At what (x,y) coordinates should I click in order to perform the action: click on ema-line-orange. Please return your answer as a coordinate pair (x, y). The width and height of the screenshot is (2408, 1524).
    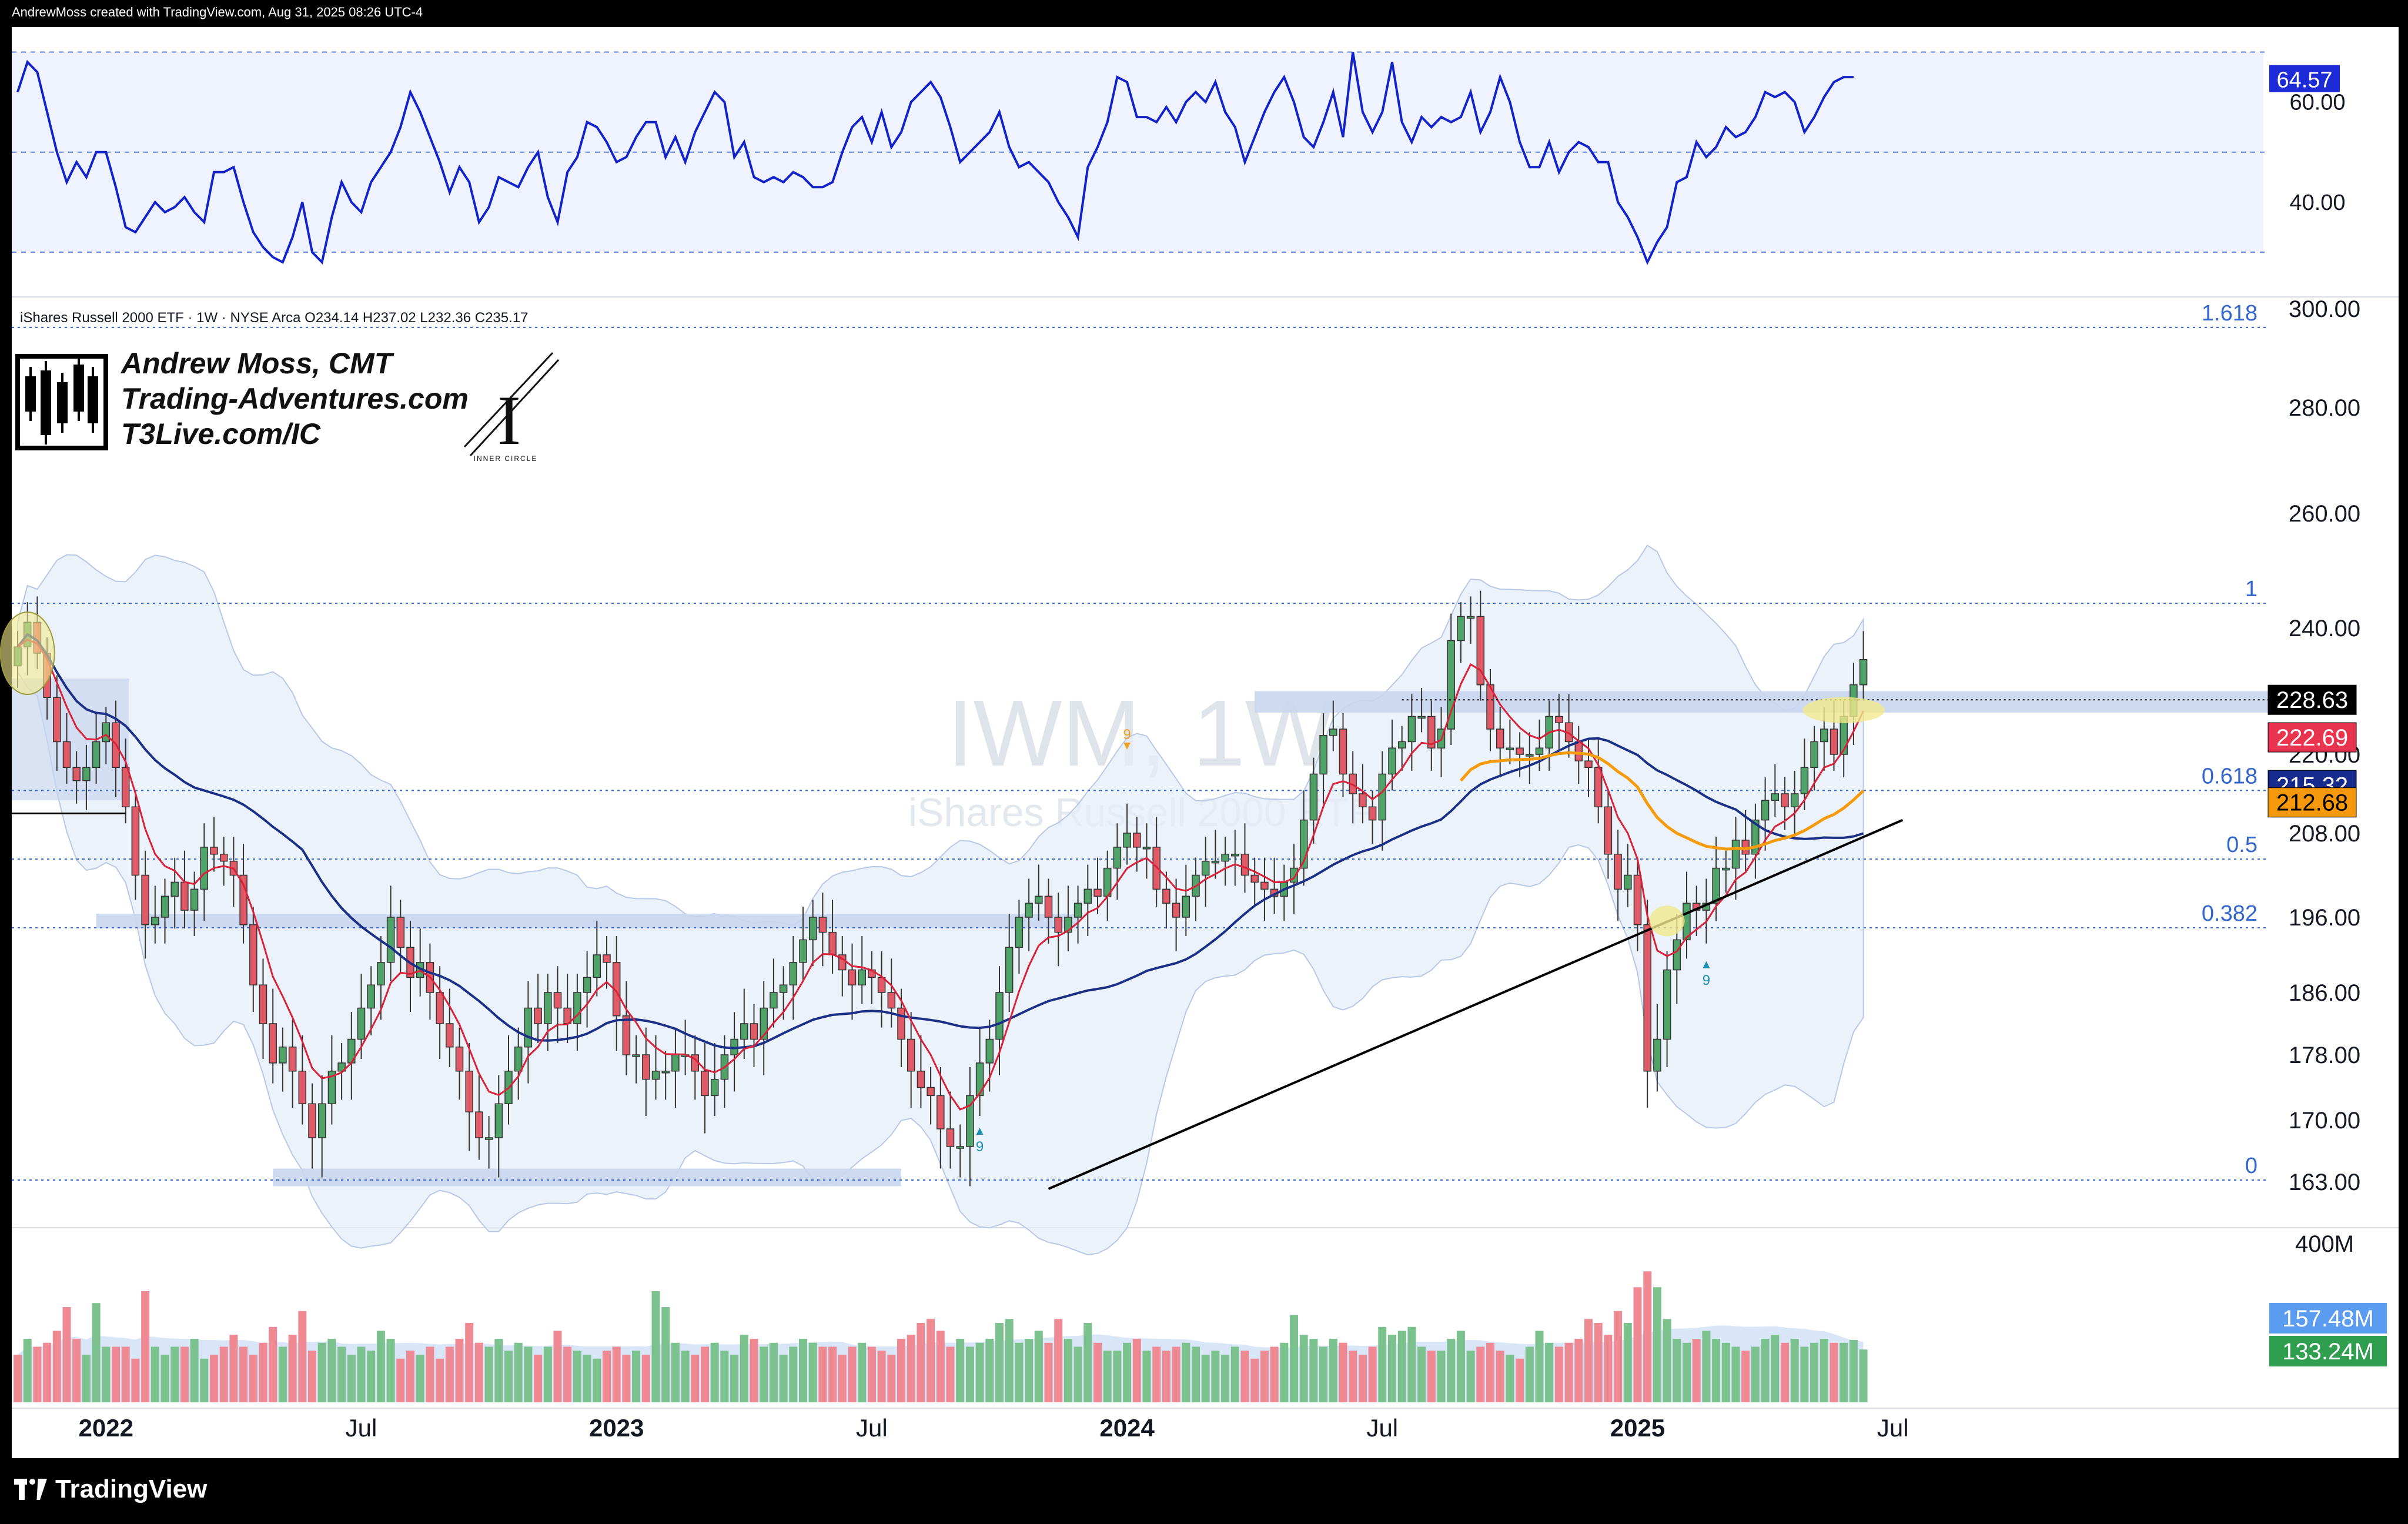
    Looking at the image, I should click on (1662, 801).